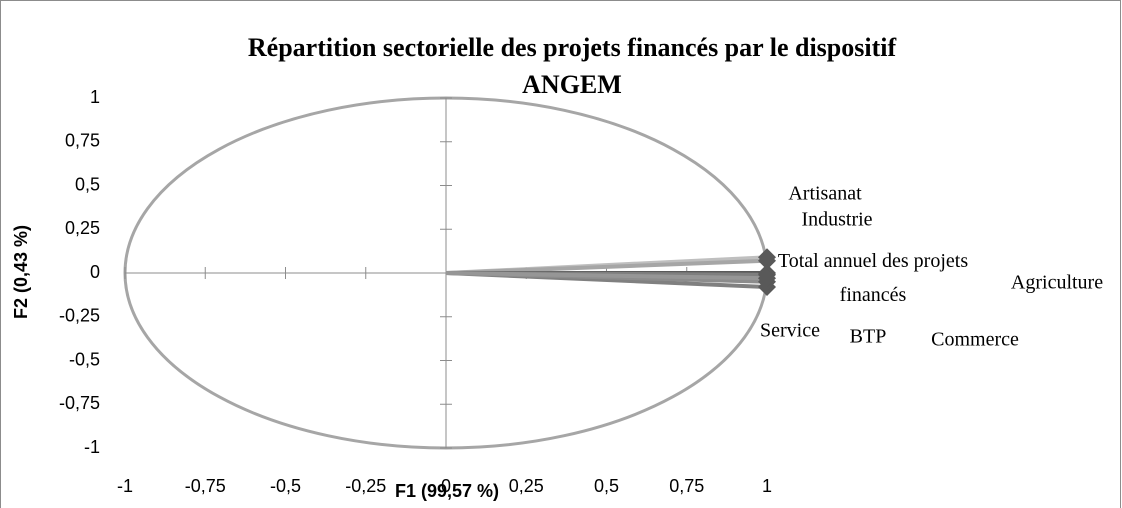  I want to click on point-label: Commerce, so click(975, 340).